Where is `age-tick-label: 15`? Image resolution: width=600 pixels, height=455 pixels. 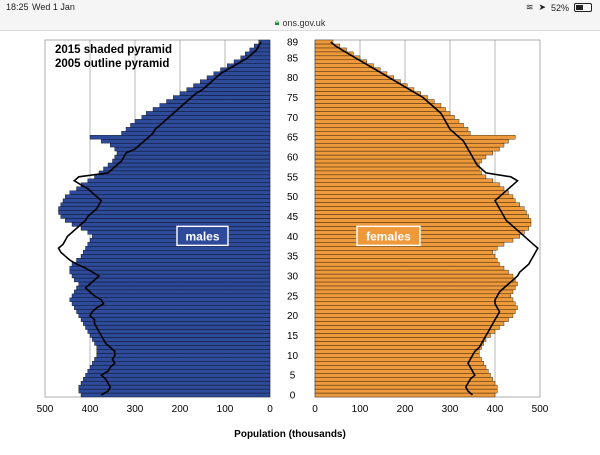 age-tick-label: 15 is located at coordinates (293, 336).